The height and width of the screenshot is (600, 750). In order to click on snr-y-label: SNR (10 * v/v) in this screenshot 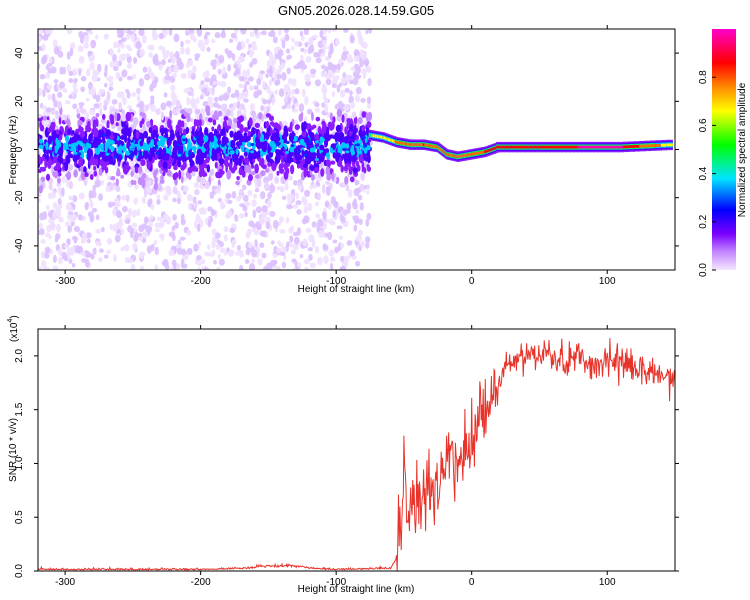, I will do `click(13, 450)`.